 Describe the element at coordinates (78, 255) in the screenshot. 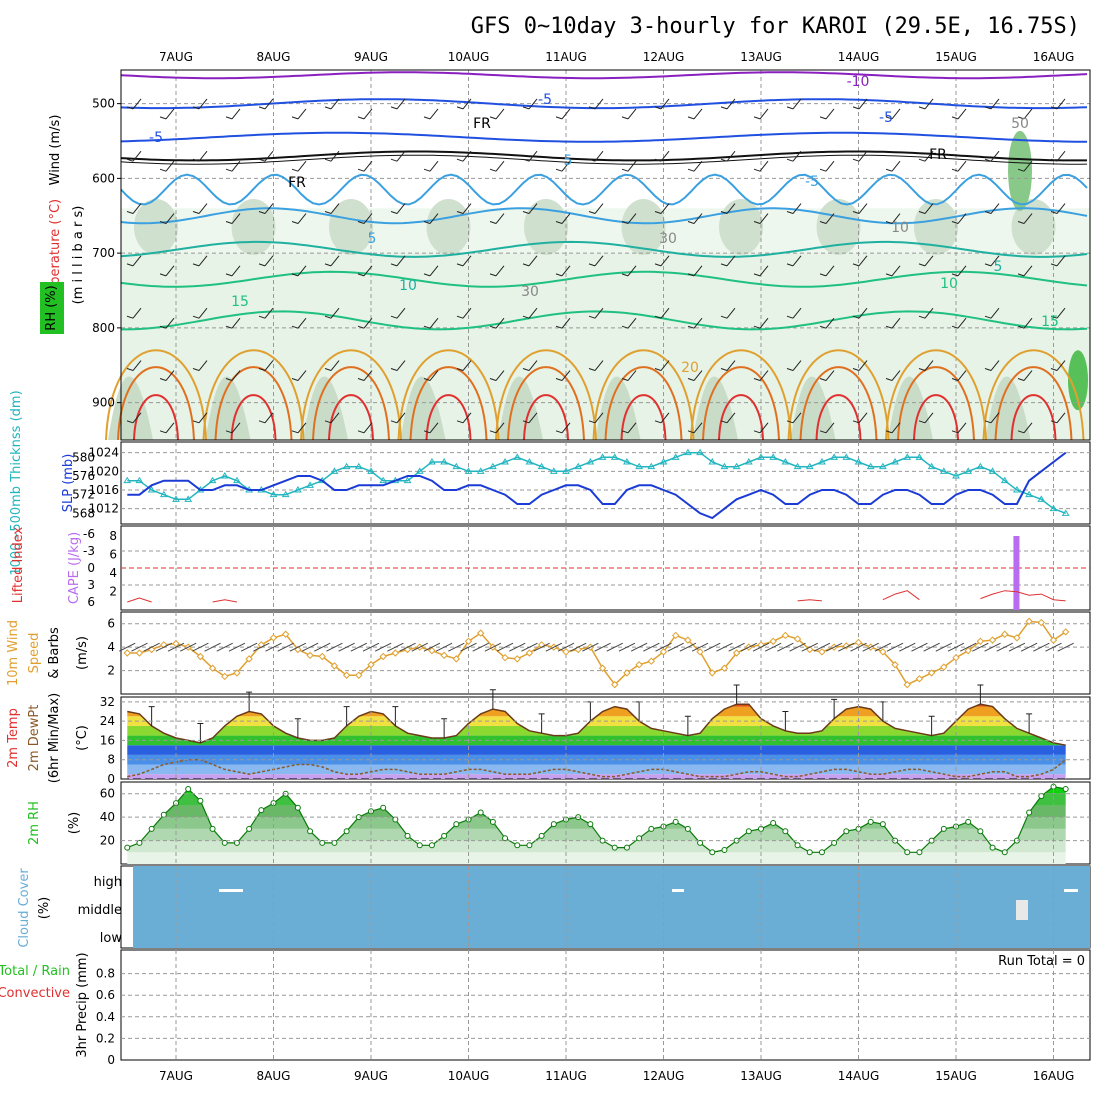

I see `ylabel-pressure: (m i l l i b a r s)` at that location.